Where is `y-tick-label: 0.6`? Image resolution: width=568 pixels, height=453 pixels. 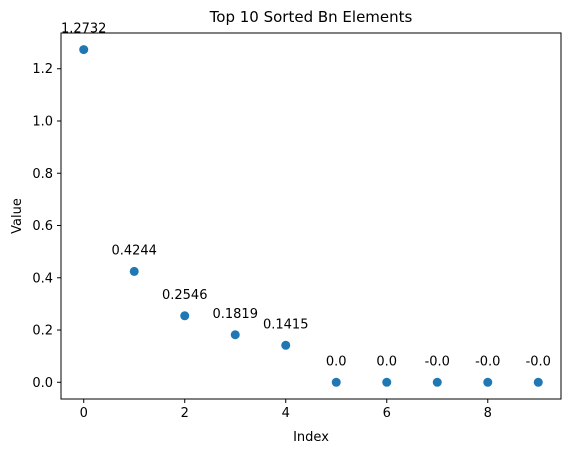
y-tick-label: 0.6 is located at coordinates (42, 226).